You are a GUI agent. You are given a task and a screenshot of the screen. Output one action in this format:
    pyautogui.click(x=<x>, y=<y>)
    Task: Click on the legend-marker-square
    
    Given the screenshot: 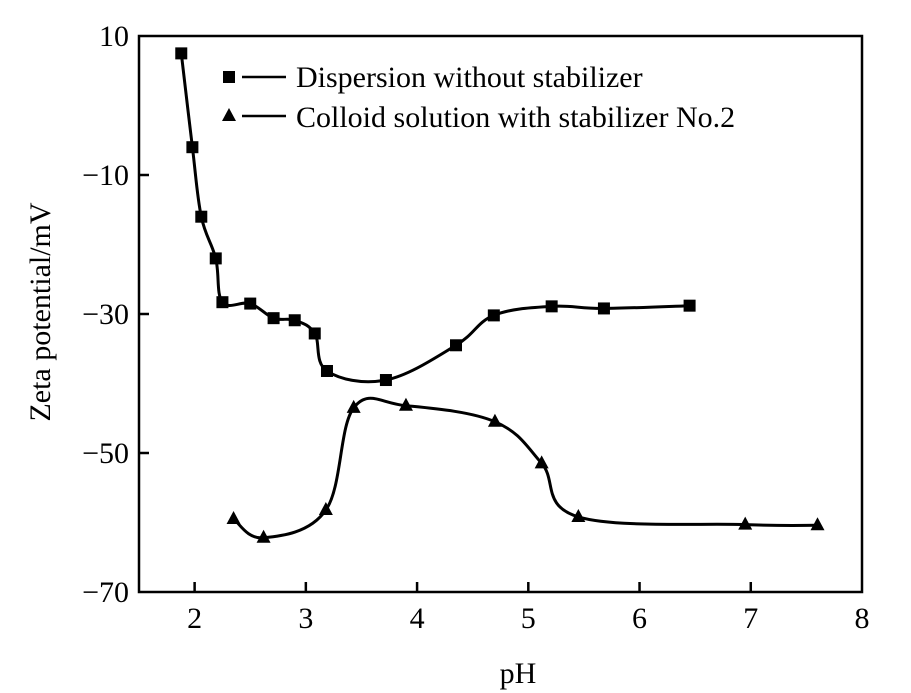 What is the action you would take?
    pyautogui.click(x=229, y=77)
    